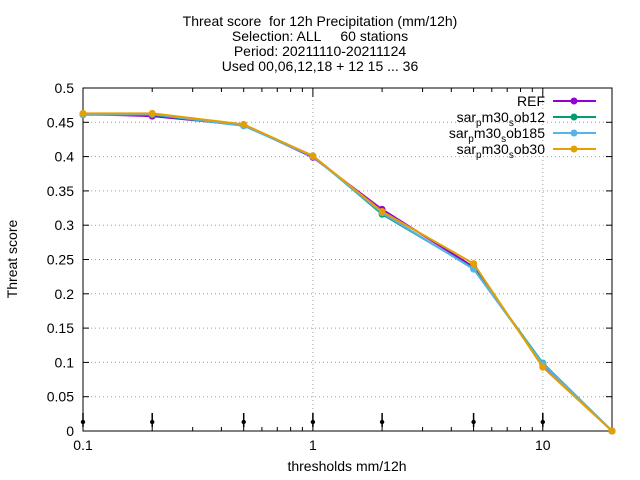 The height and width of the screenshot is (480, 640). What do you see at coordinates (65, 362) in the screenshot?
I see `y-tick-label: 0.1` at bounding box center [65, 362].